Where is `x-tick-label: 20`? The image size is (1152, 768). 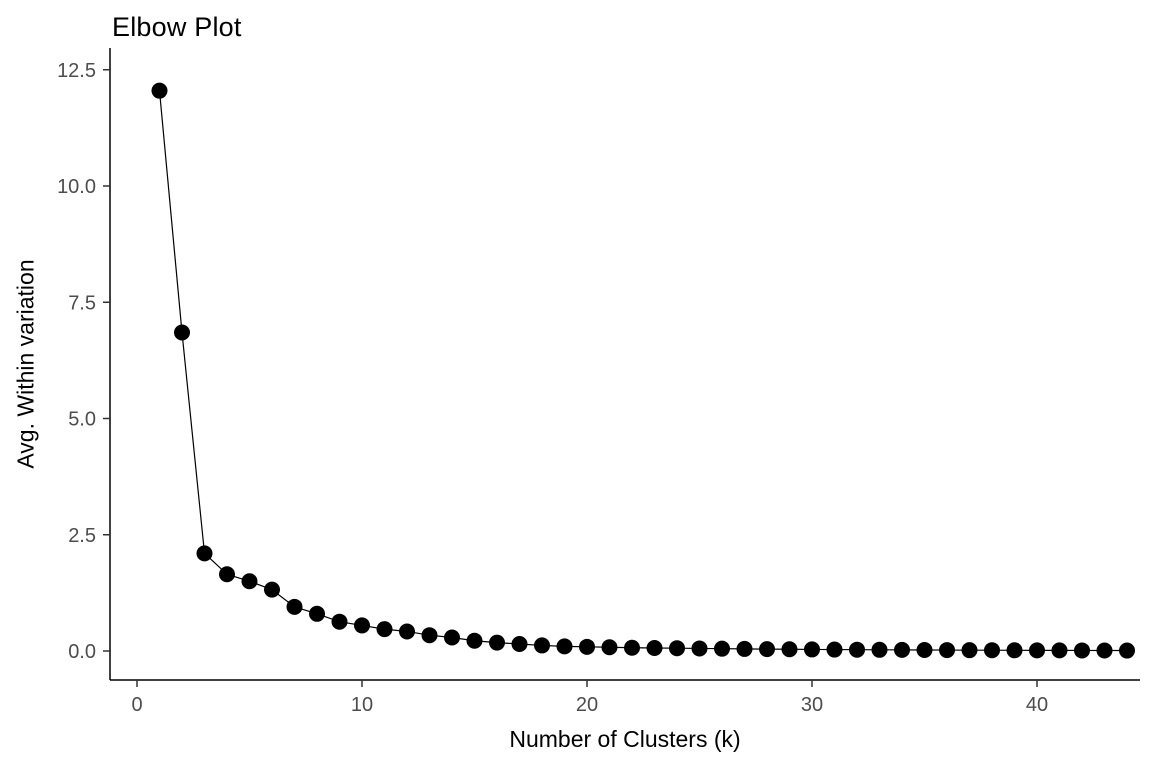 x-tick-label: 20 is located at coordinates (587, 705).